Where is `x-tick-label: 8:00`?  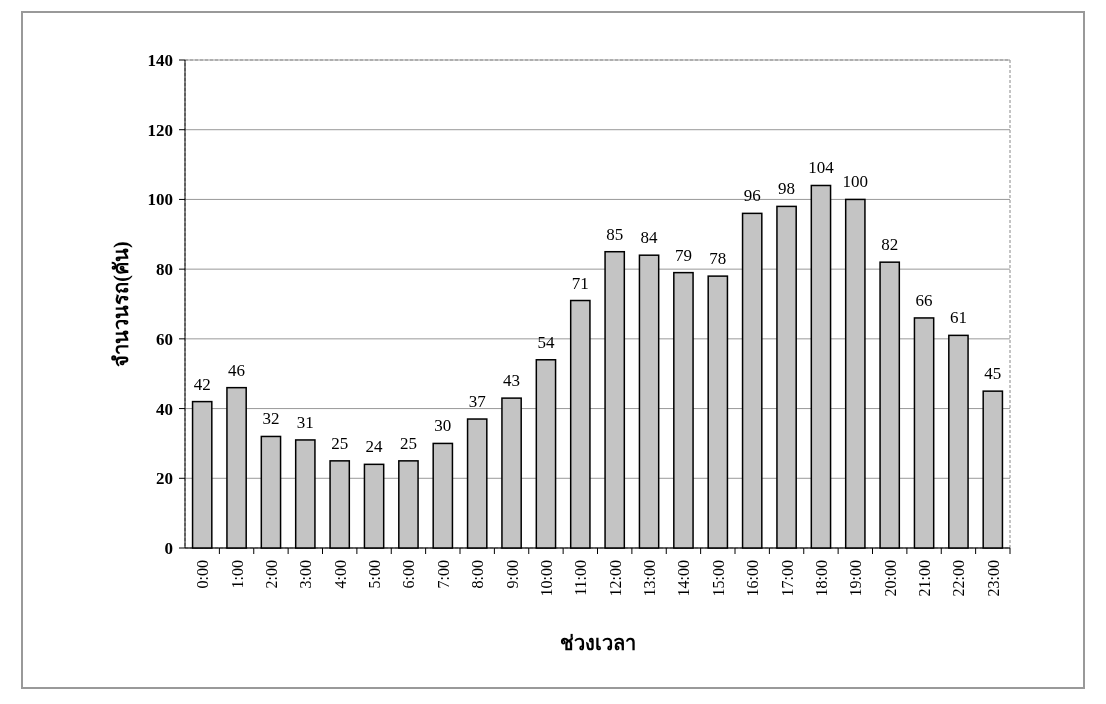 x-tick-label: 8:00 is located at coordinates (478, 574).